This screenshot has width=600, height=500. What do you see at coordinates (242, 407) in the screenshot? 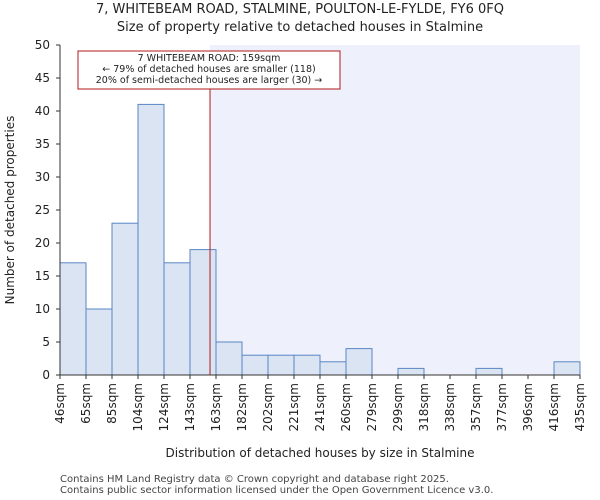
I see `x-tick-label: 182sqm` at bounding box center [242, 407].